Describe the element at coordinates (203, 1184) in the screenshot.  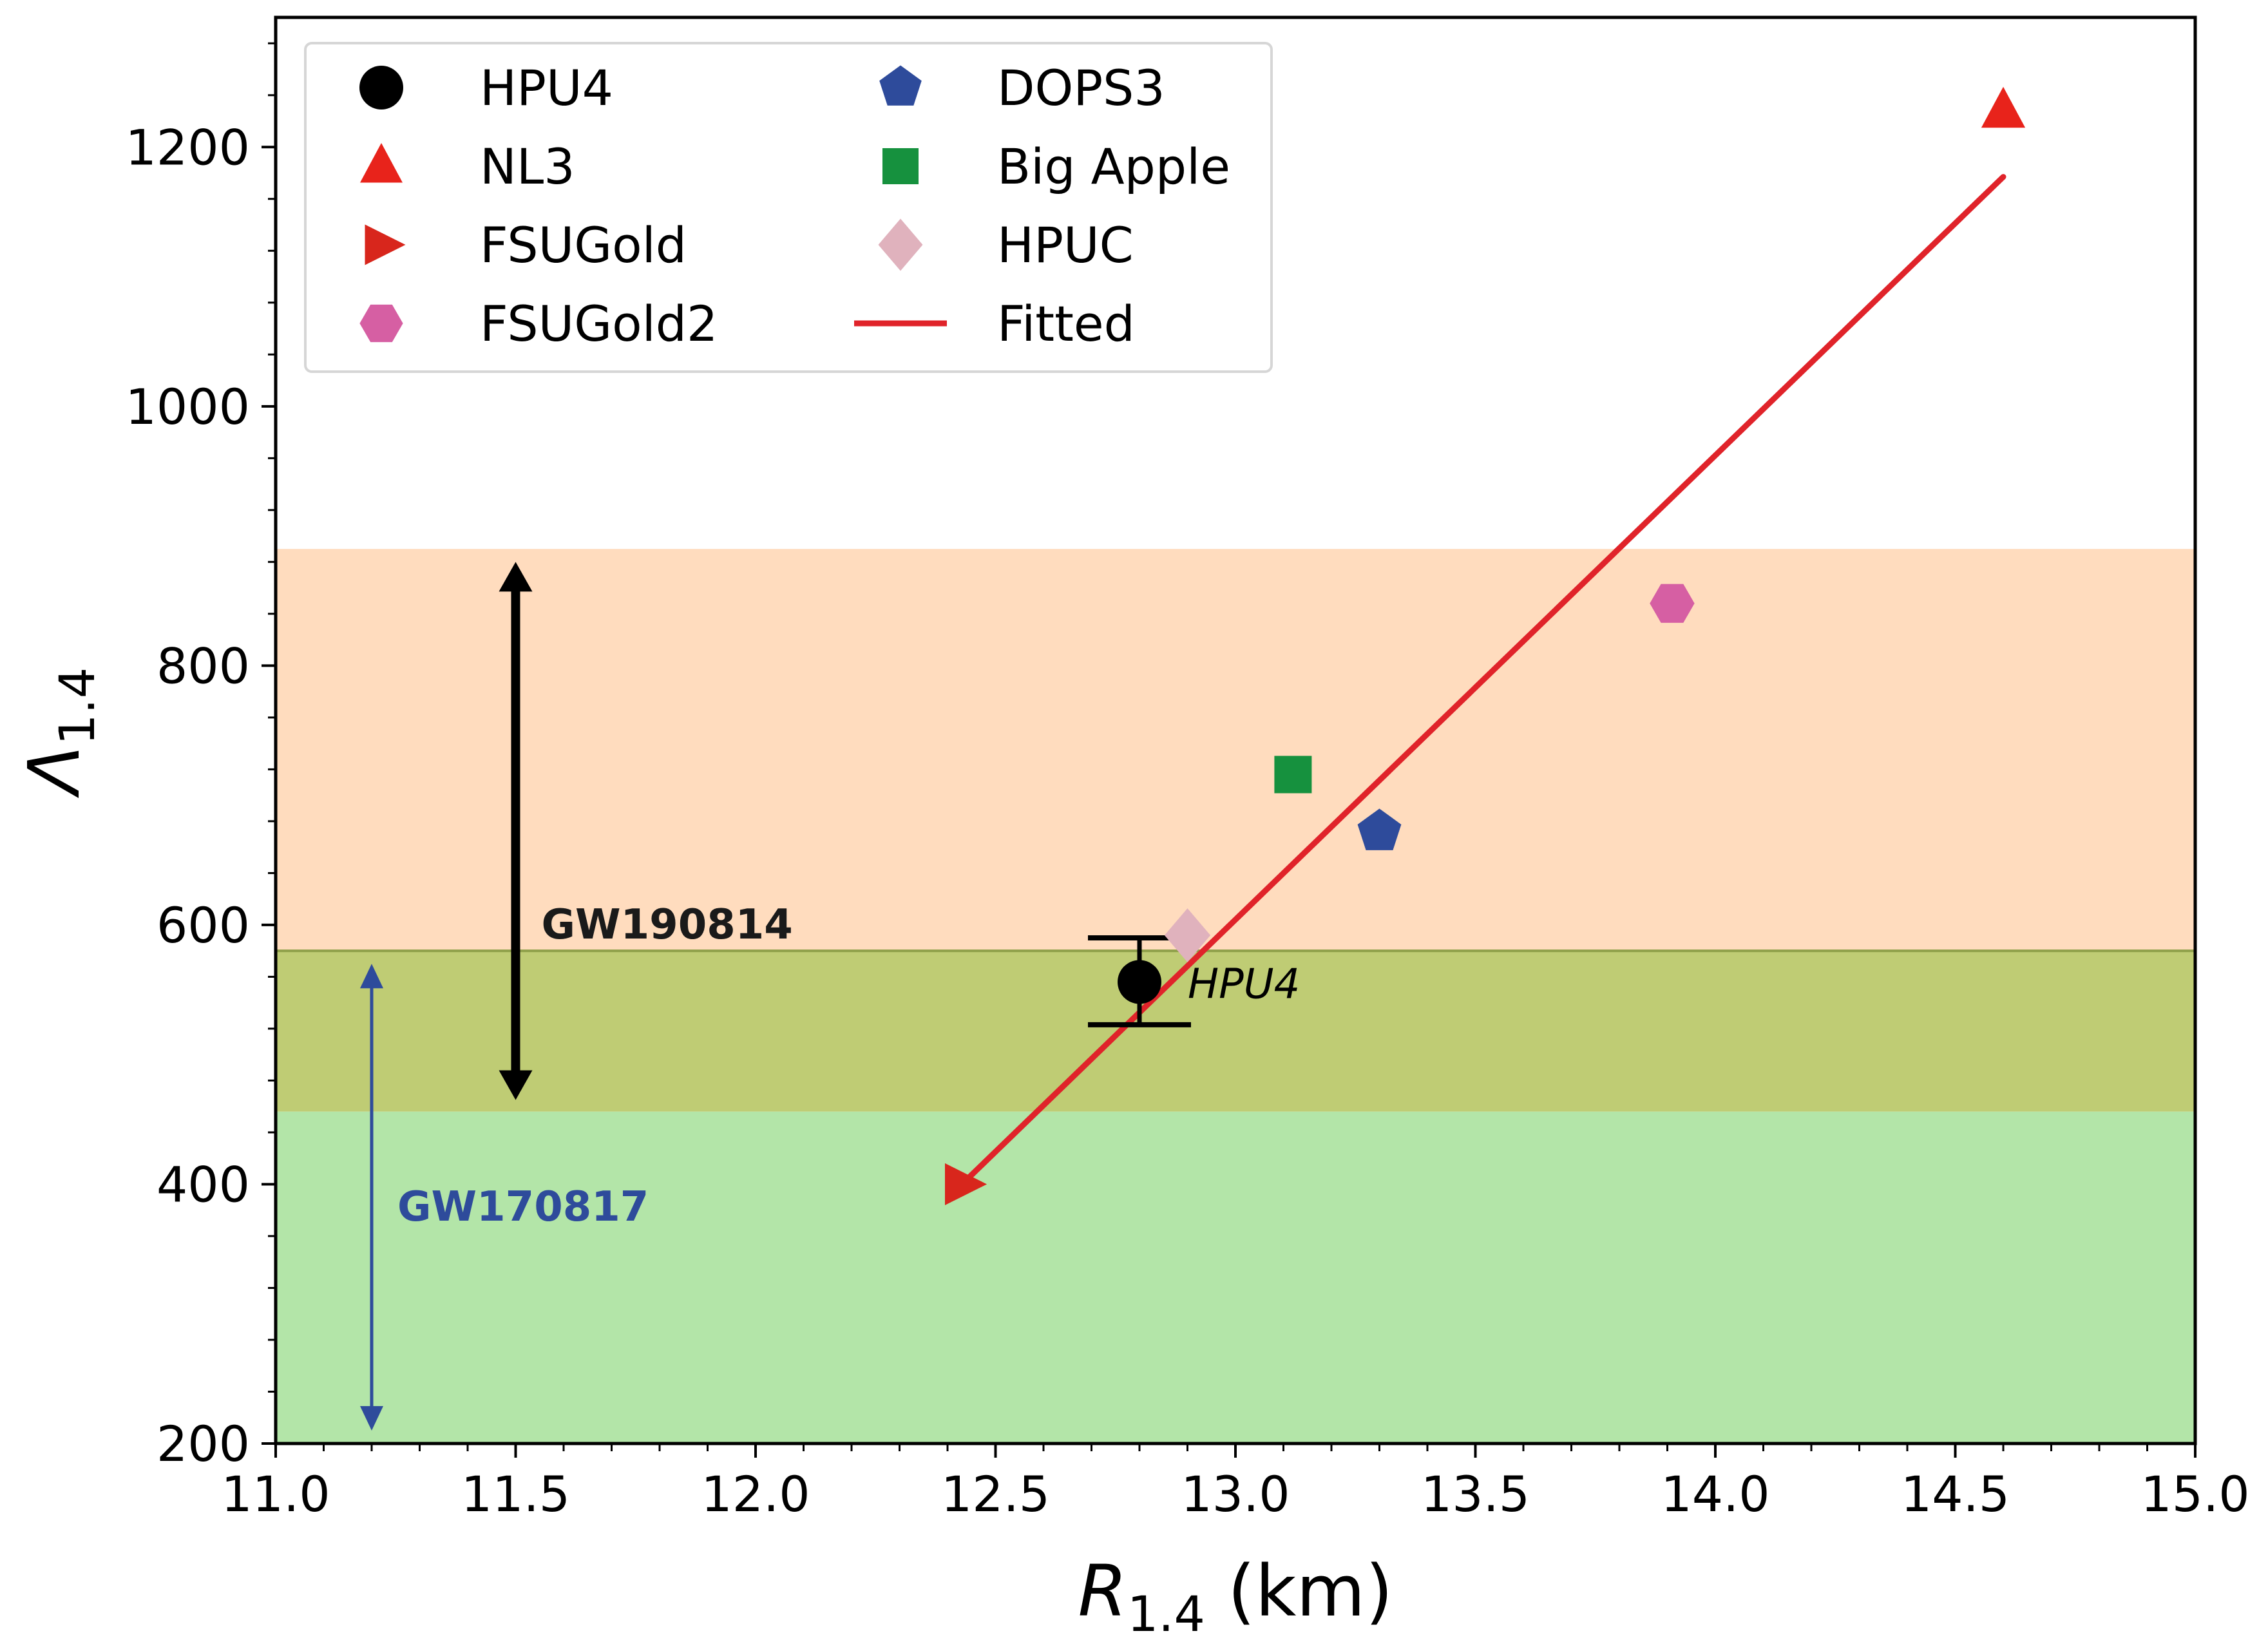
I see `y-tick-label: 400` at that location.